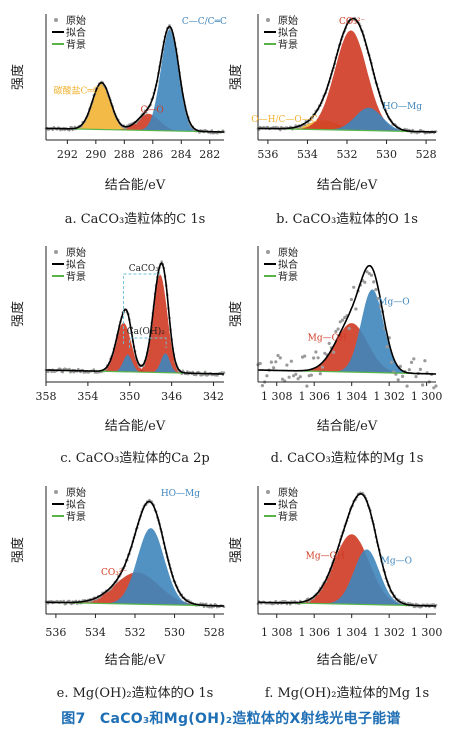  Describe the element at coordinates (347, 693) in the screenshot. I see `panel-caption: f. Mg(OH)₂造粒体的Mg 1s` at that location.